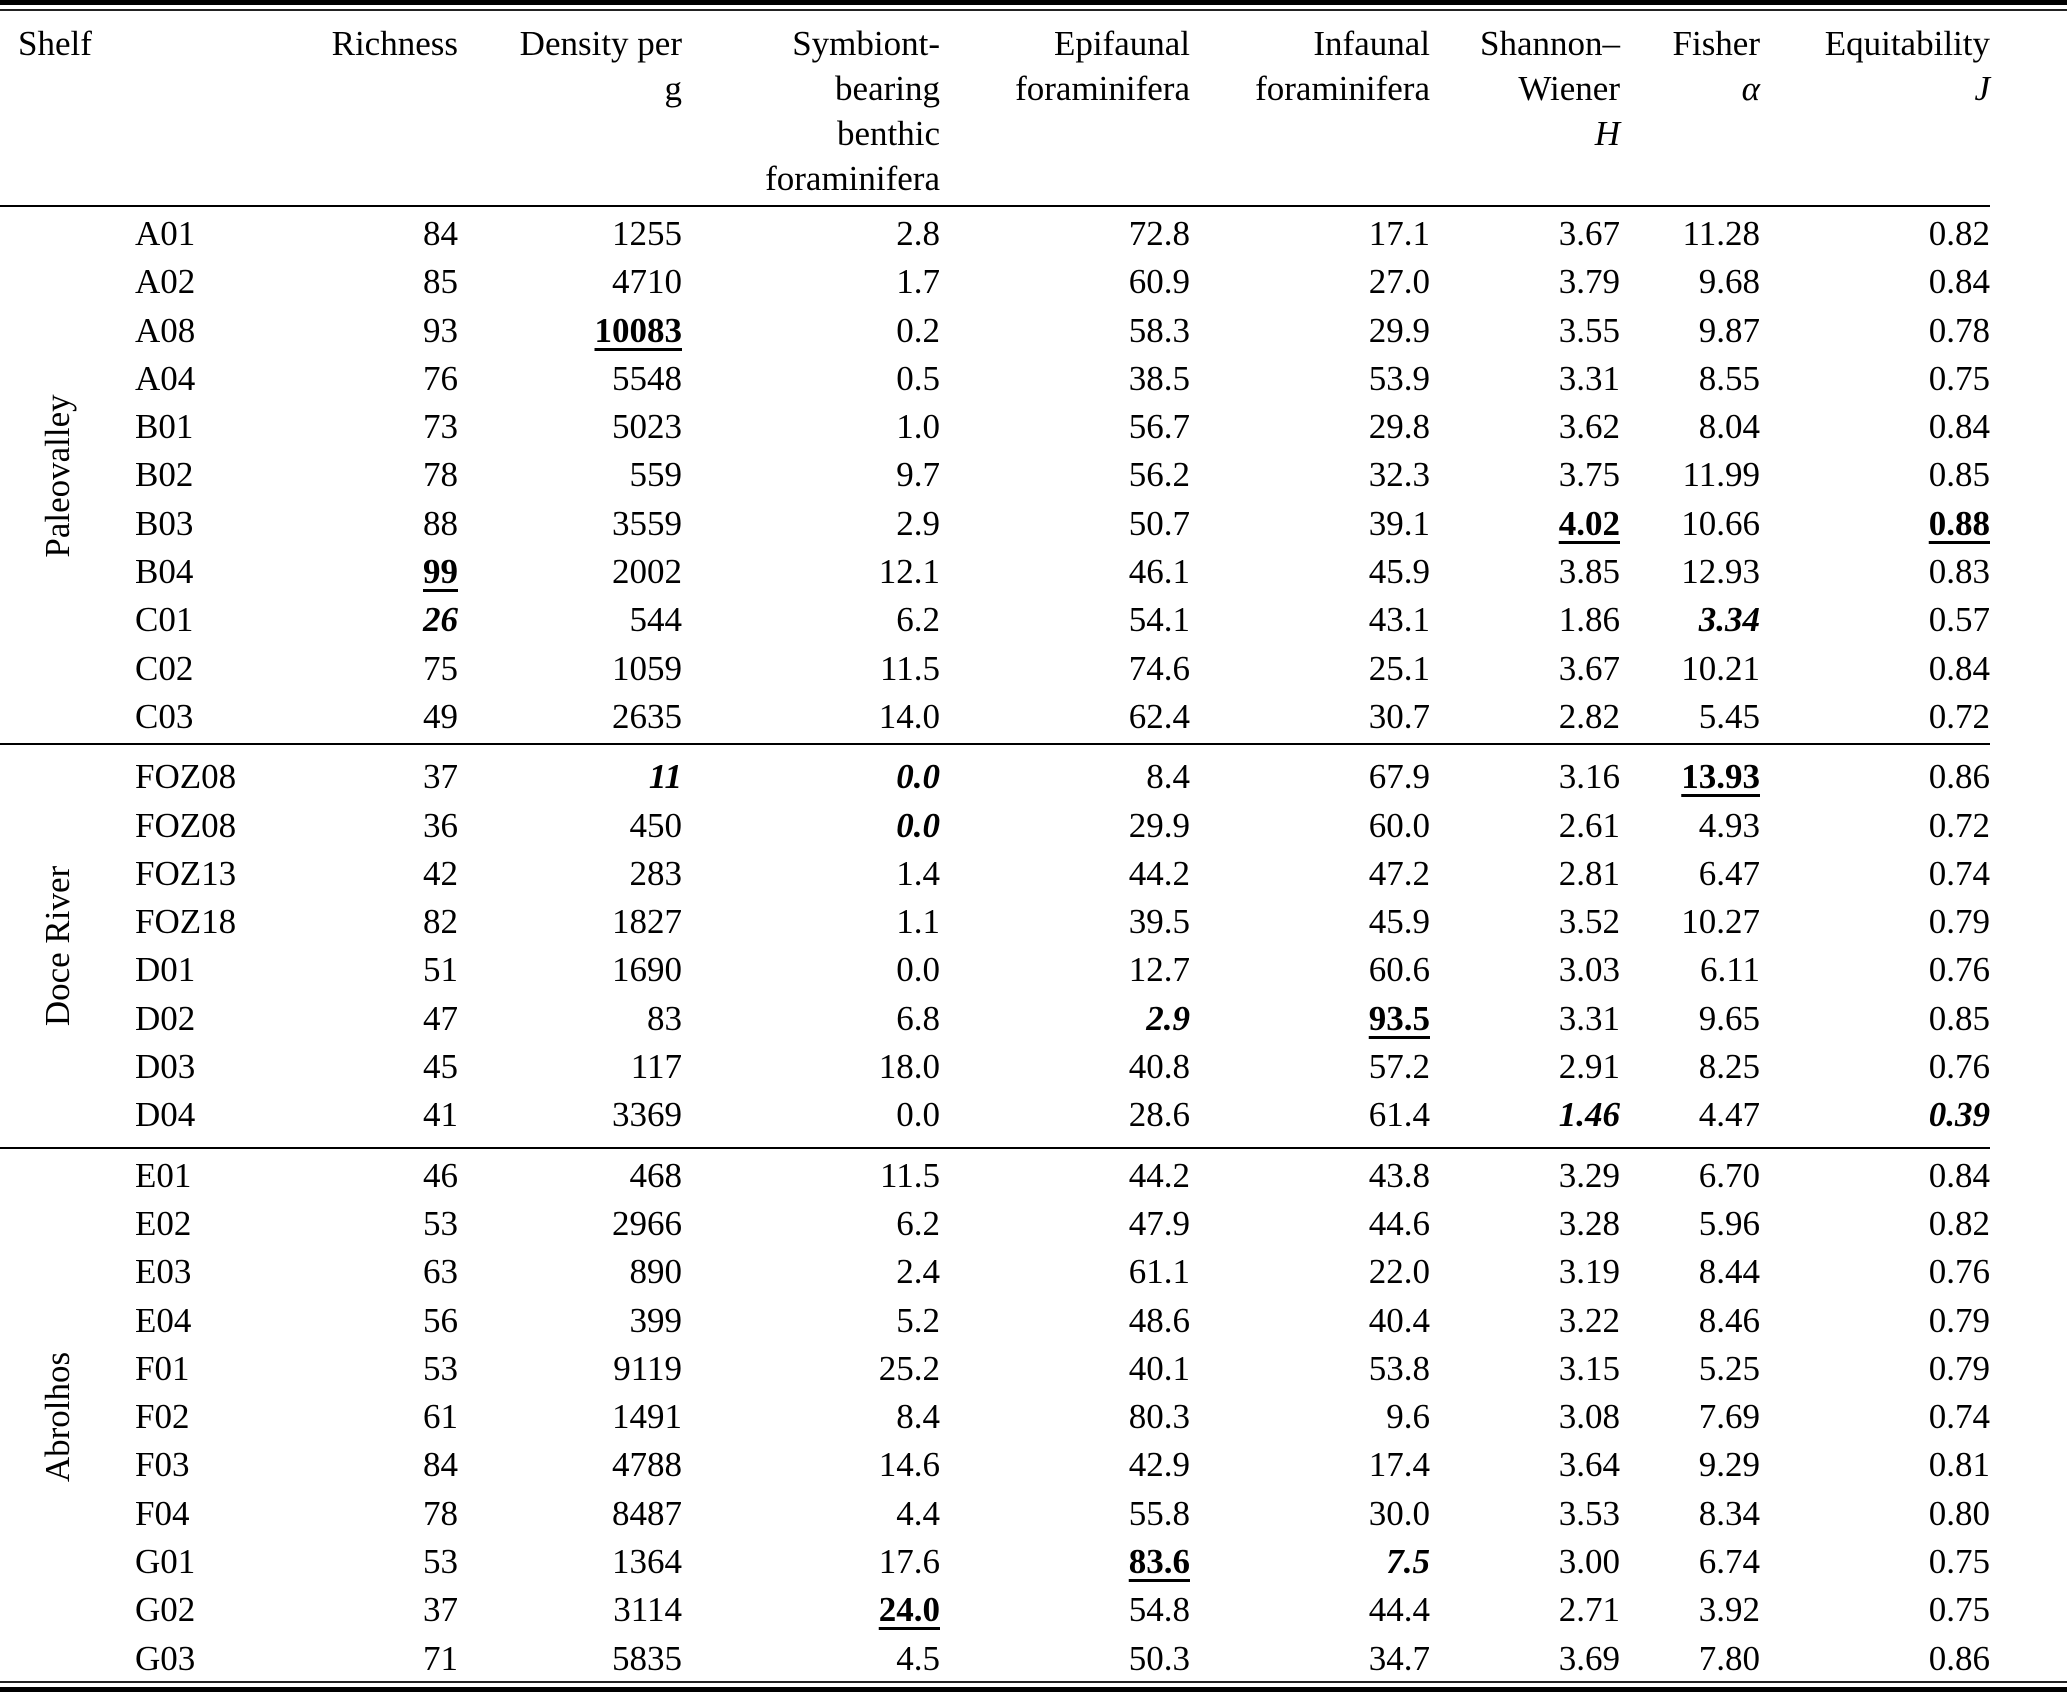 The height and width of the screenshot is (1692, 2067). I want to click on value-cell-density: 9119, so click(647, 1368).